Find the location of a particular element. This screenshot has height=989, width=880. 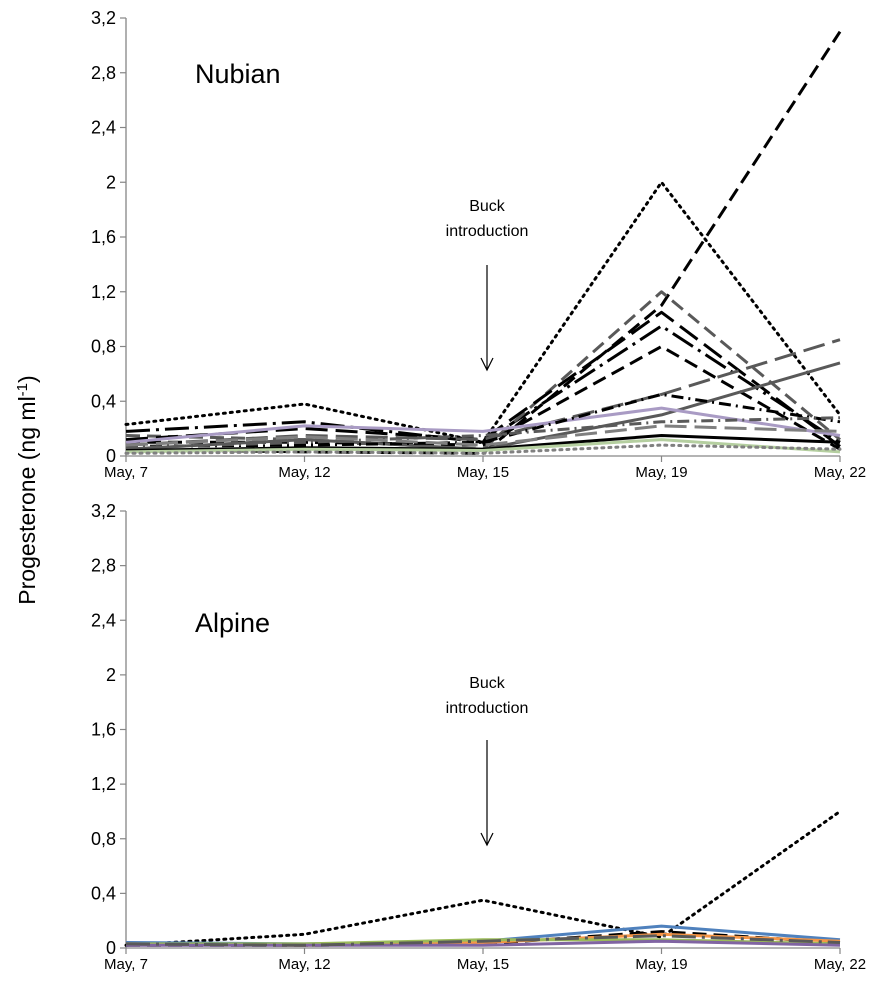

y-axis-label: Progesterone (ng ml-1) is located at coordinates (27, 489).